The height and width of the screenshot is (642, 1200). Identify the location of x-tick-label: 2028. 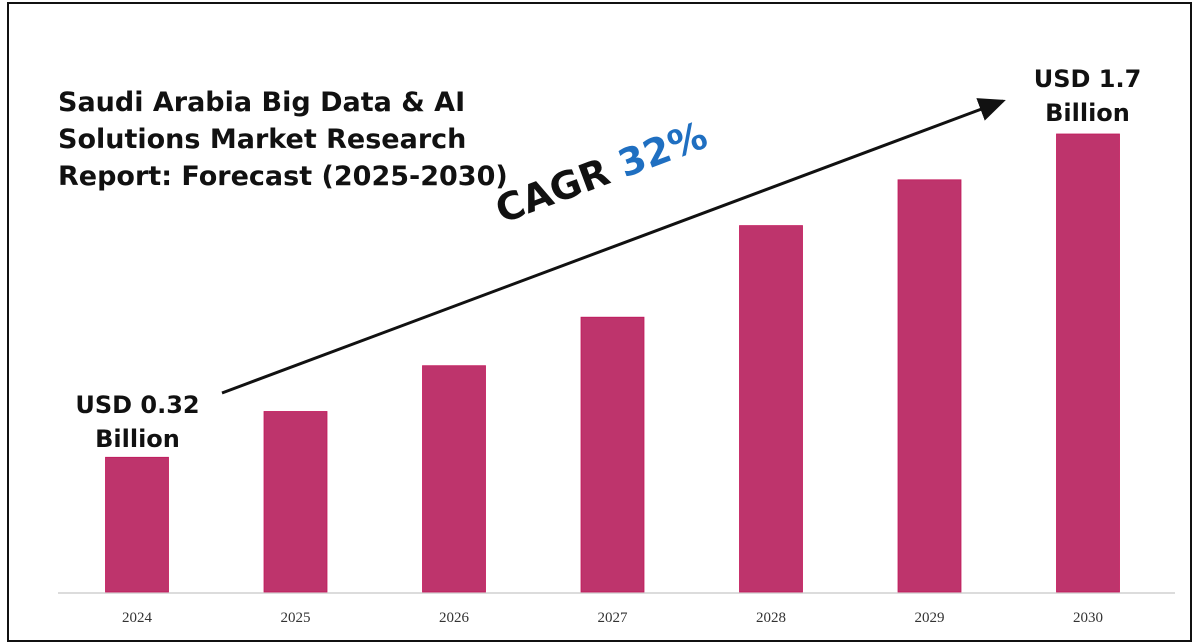
(771, 618).